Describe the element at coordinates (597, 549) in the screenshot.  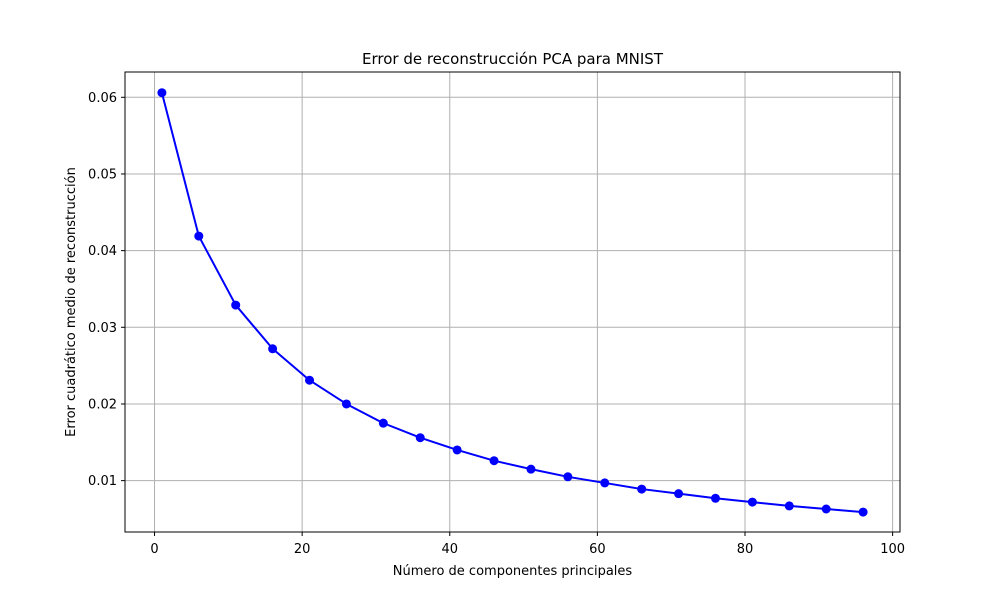
I see `x-tick-label: 60` at that location.